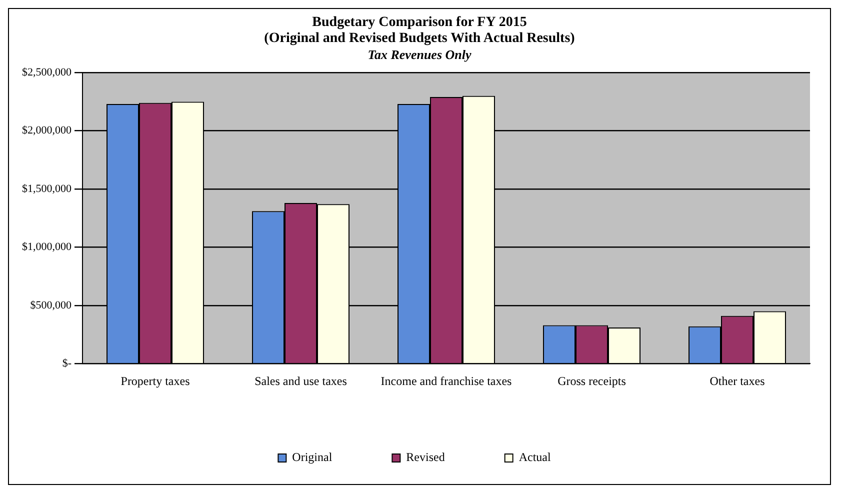 This screenshot has width=843, height=497. I want to click on y-tick-label: $2,500,000, so click(47, 72).